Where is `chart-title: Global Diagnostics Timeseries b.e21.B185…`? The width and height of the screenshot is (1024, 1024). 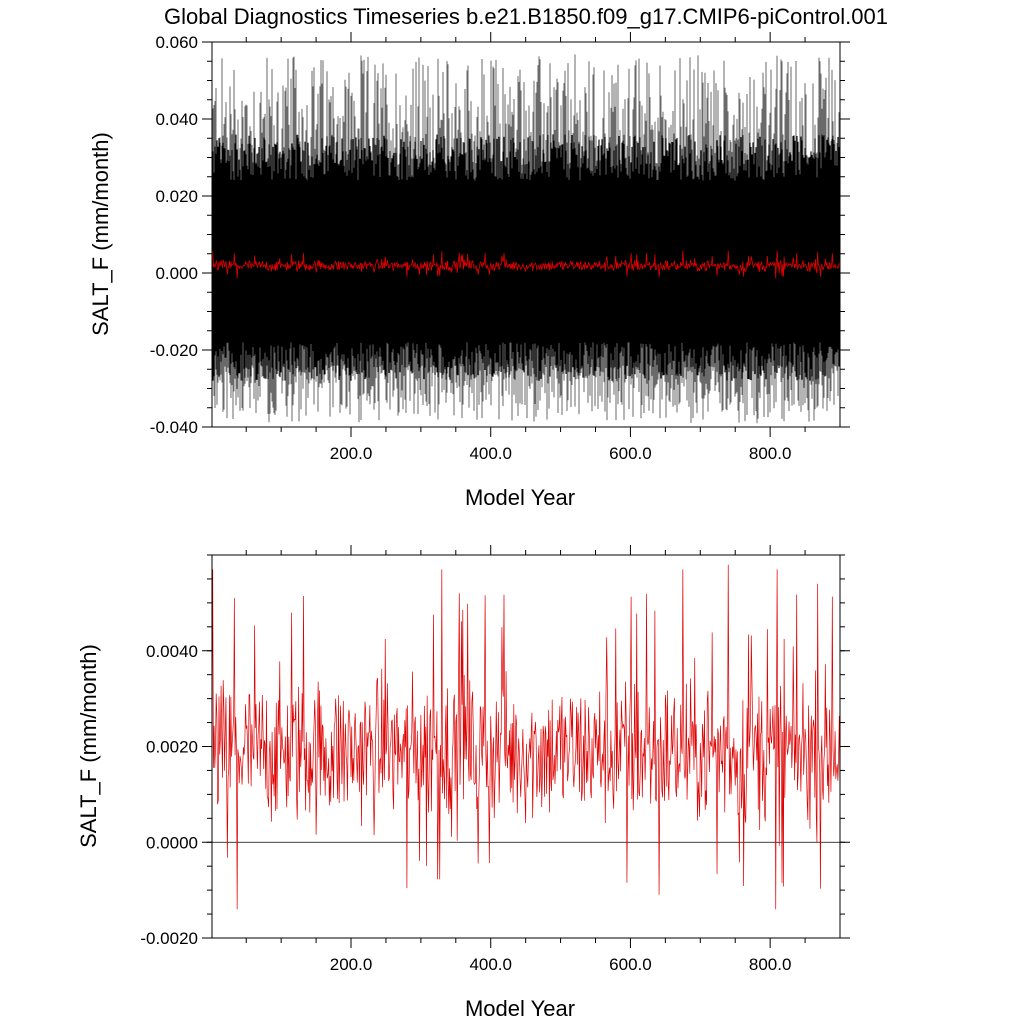 chart-title: Global Diagnostics Timeseries b.e21.B185… is located at coordinates (526, 16).